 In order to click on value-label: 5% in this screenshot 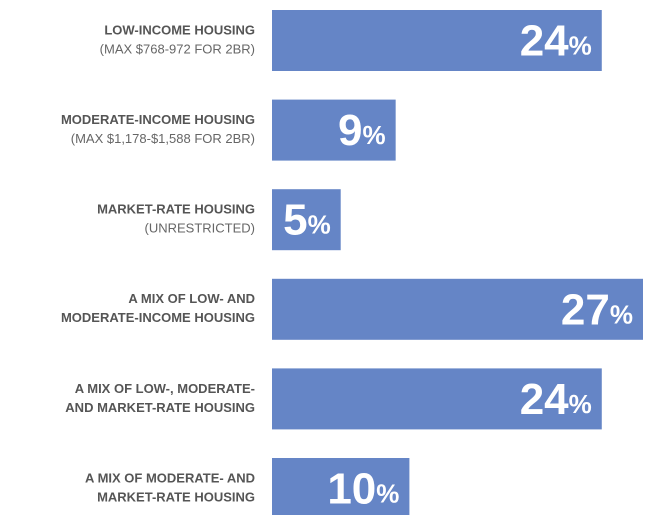, I will do `click(307, 219)`.